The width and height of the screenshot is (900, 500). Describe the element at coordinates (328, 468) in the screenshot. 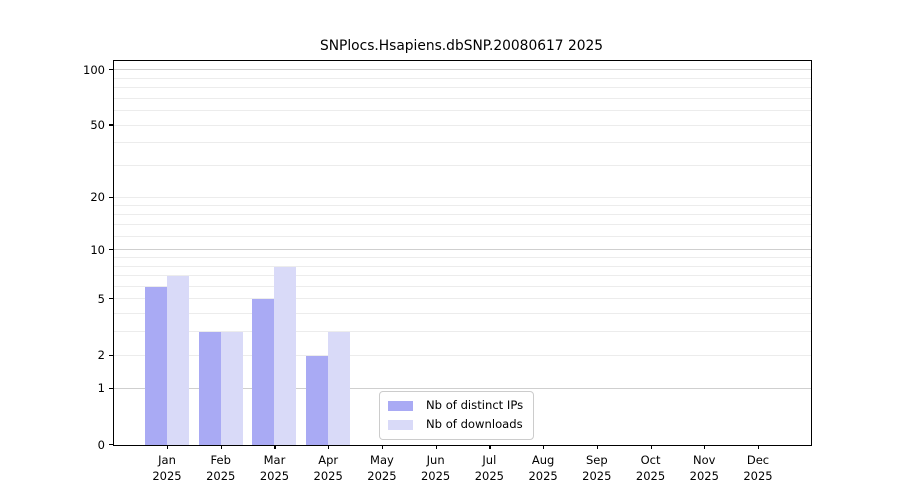

I see `x-tick-label-apr: Apr 2025` at that location.